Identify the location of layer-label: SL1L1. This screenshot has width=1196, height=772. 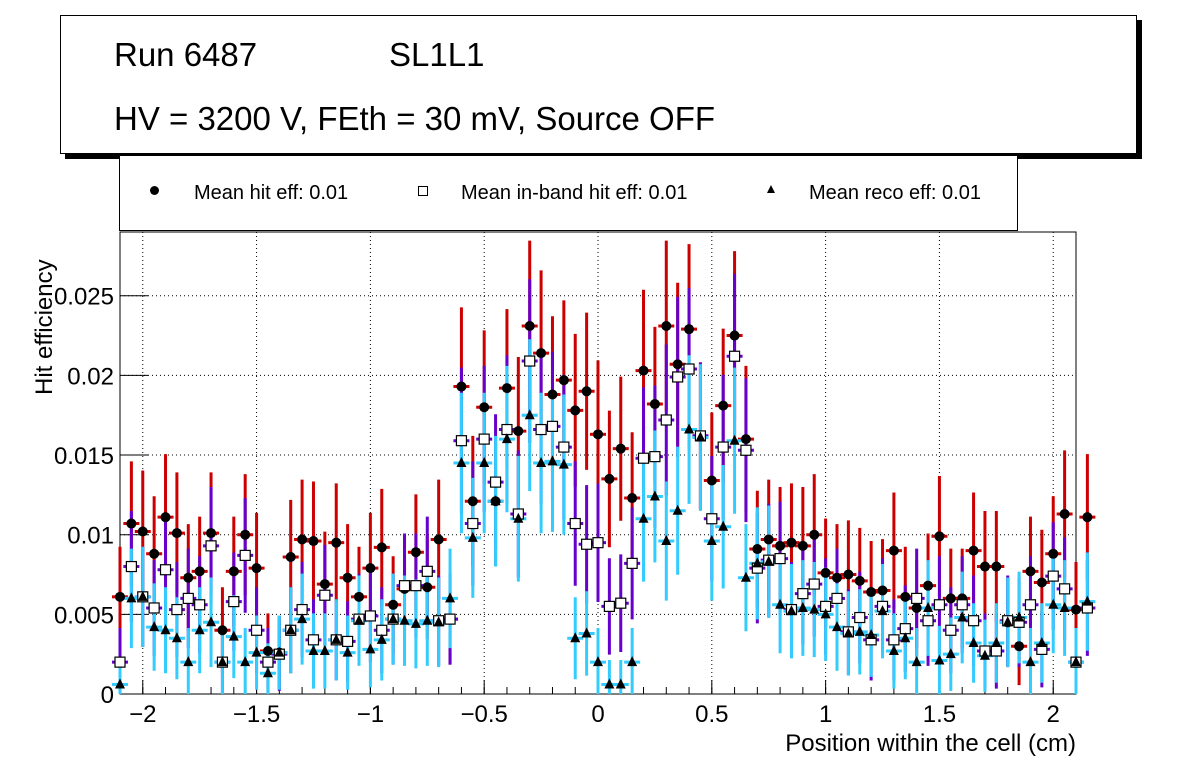
(437, 54).